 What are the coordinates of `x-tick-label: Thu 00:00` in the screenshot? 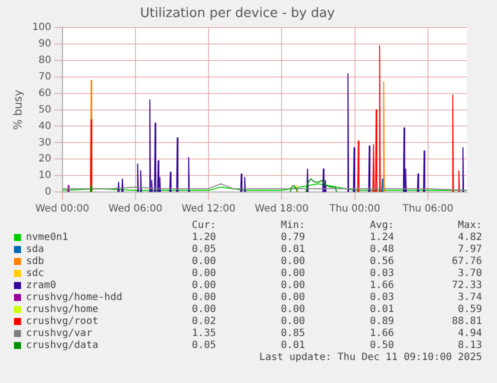 It's located at (354, 209).